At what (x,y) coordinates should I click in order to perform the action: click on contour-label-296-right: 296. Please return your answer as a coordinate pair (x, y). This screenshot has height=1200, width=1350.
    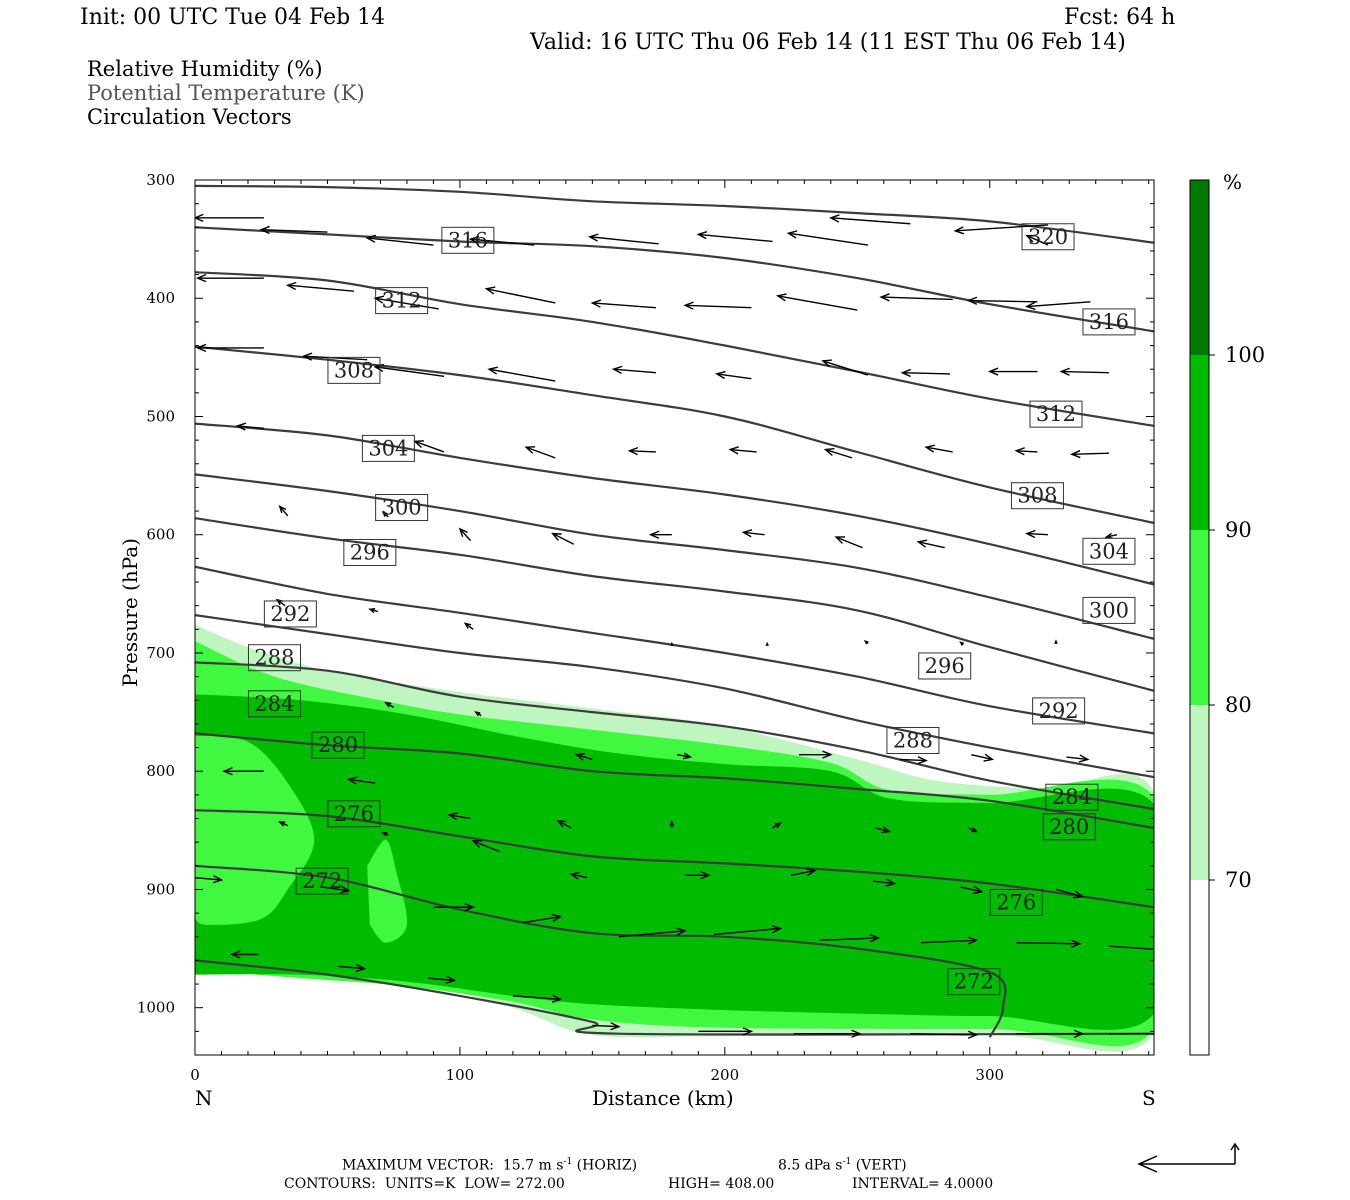
    Looking at the image, I should click on (945, 666).